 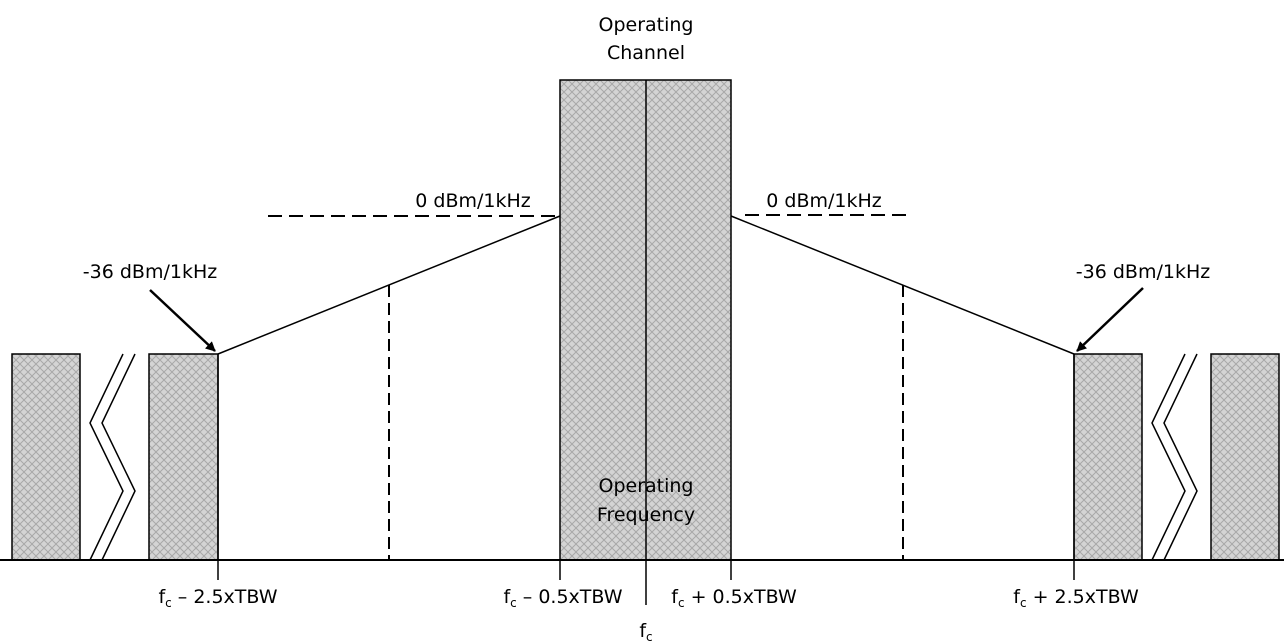 What do you see at coordinates (646, 515) in the screenshot?
I see `frequency-label: Frequency` at bounding box center [646, 515].